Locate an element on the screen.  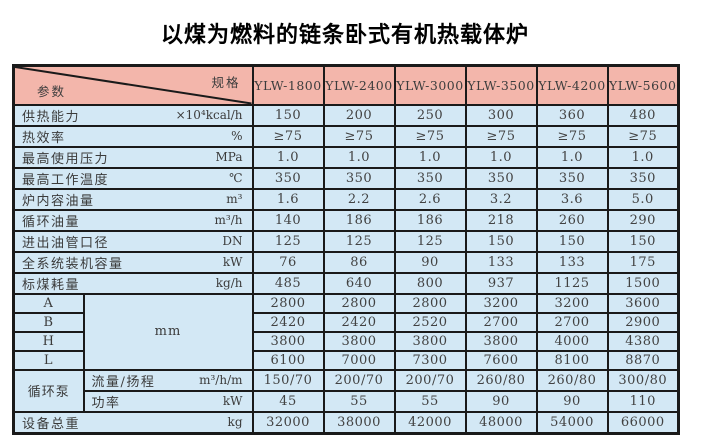
param-inner: 循环油量 m³/h is located at coordinates (133, 220).